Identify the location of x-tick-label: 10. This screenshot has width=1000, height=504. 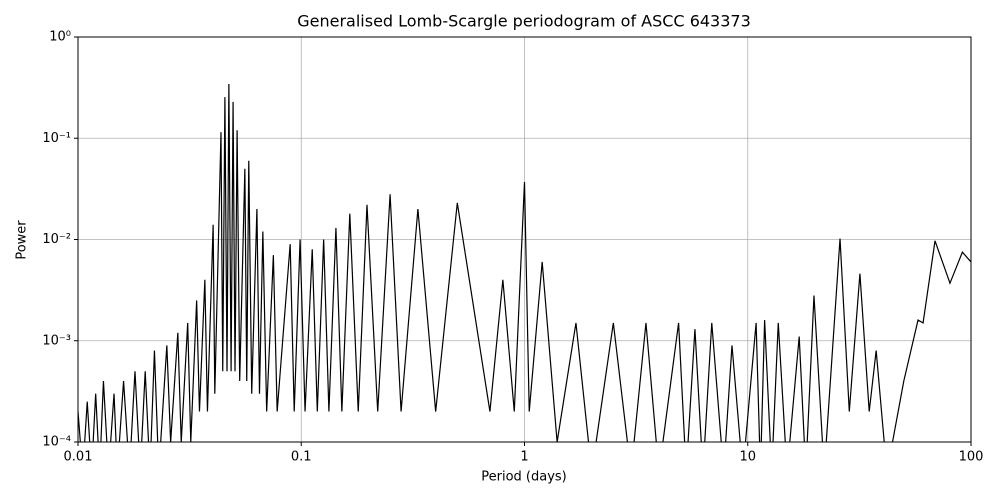
(747, 457).